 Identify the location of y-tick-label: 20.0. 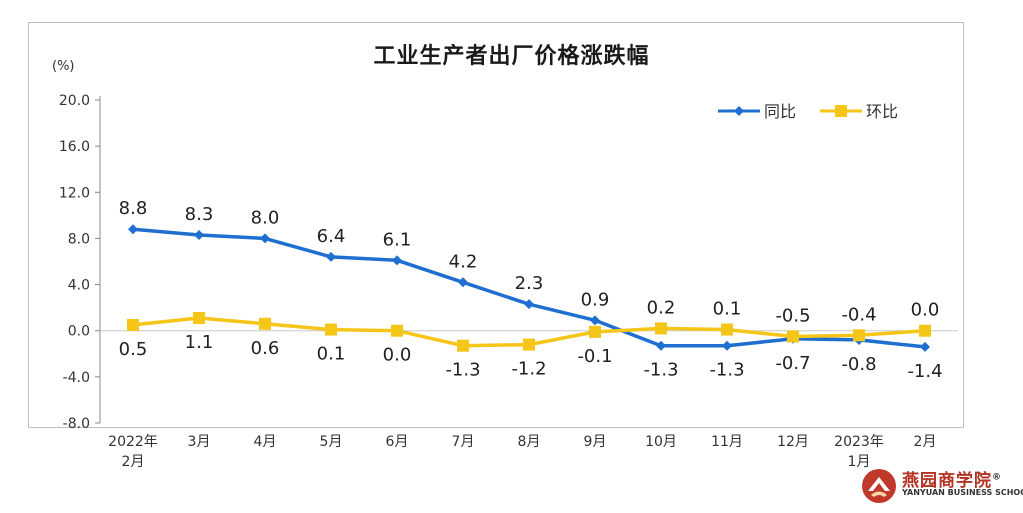
(74, 101).